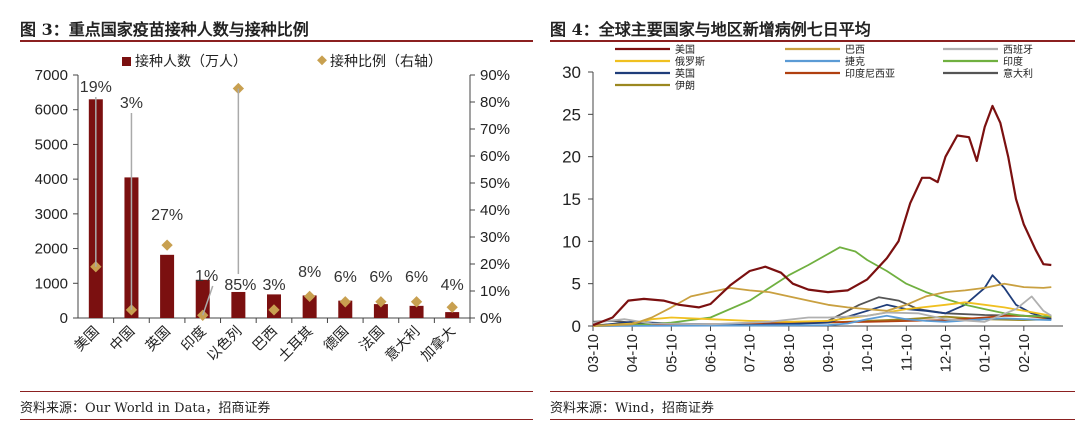 The image size is (1080, 430). Describe the element at coordinates (576, 326) in the screenshot. I see `y-tick-label: 0` at that location.